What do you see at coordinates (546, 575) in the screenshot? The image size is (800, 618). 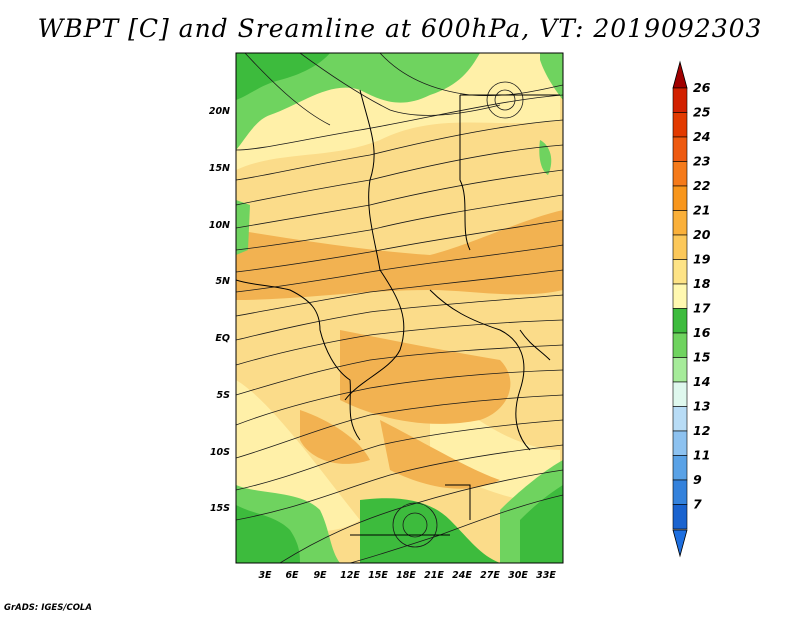 I see `lon-tick-label: 33E` at bounding box center [546, 575].